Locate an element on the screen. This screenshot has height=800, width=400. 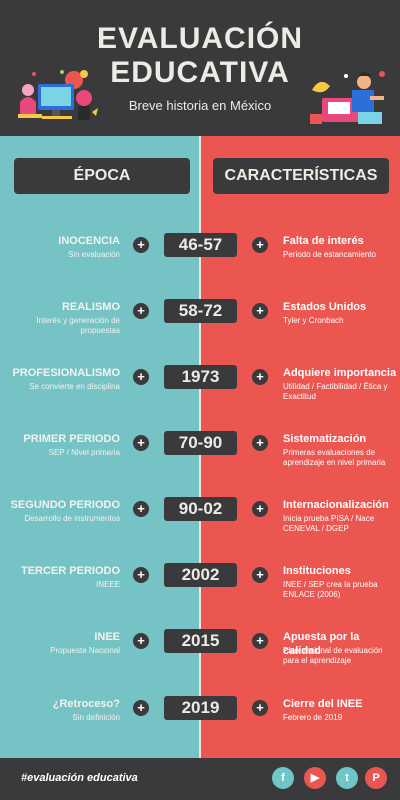
feature-label: Internacionalización is located at coordinates (336, 505).